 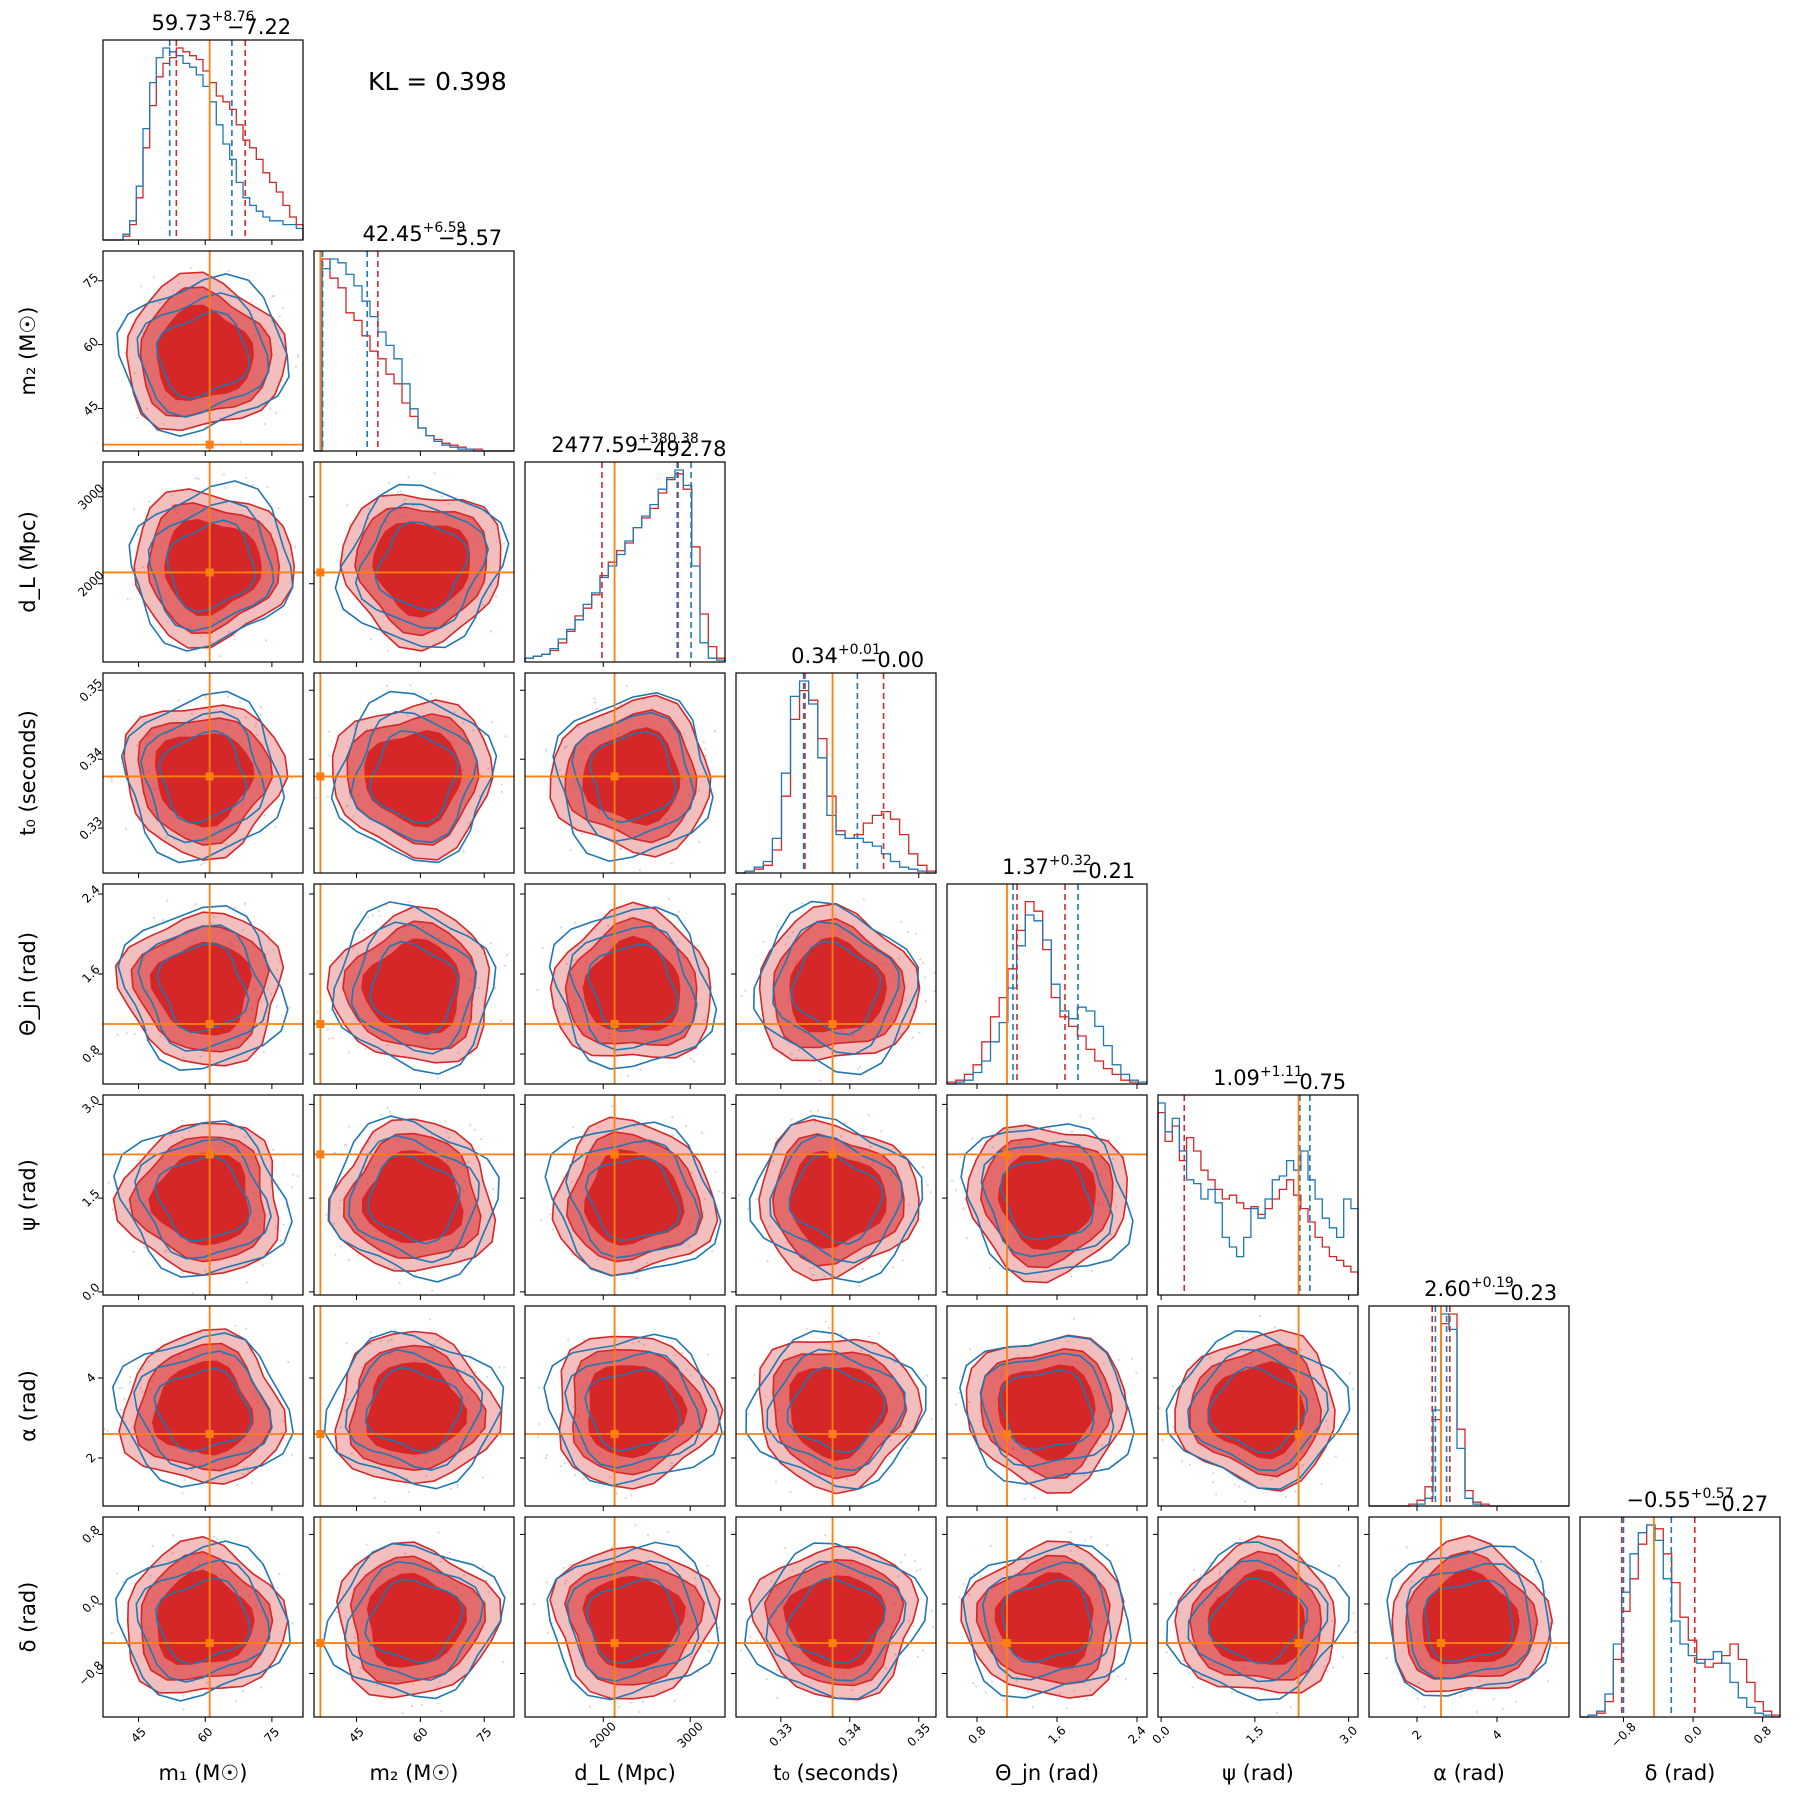 I want to click on hist-title-m2: 42.45+6.59, so click(x=413, y=233).